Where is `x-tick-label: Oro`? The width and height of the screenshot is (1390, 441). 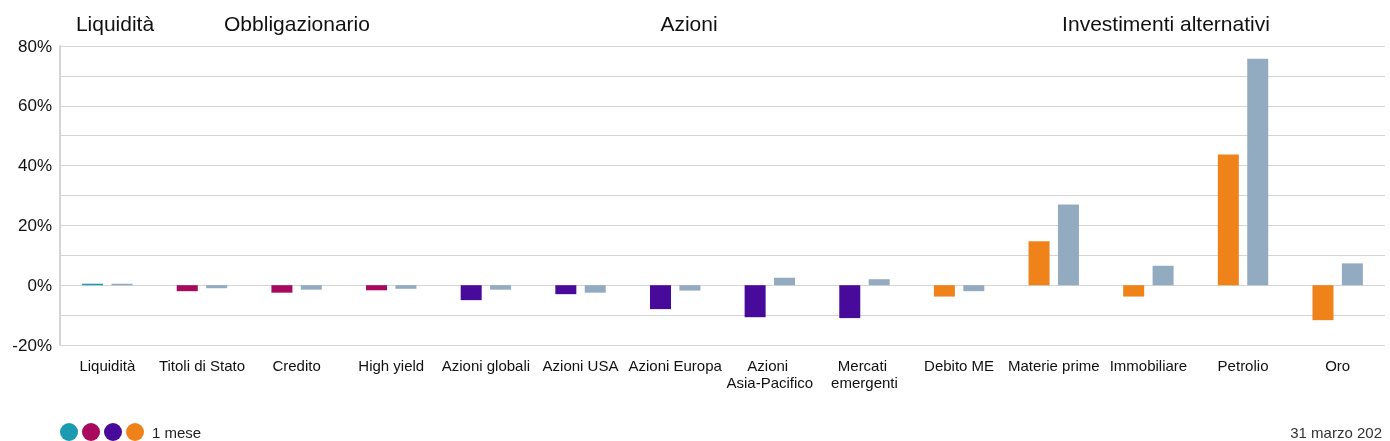
x-tick-label: Oro is located at coordinates (1338, 365).